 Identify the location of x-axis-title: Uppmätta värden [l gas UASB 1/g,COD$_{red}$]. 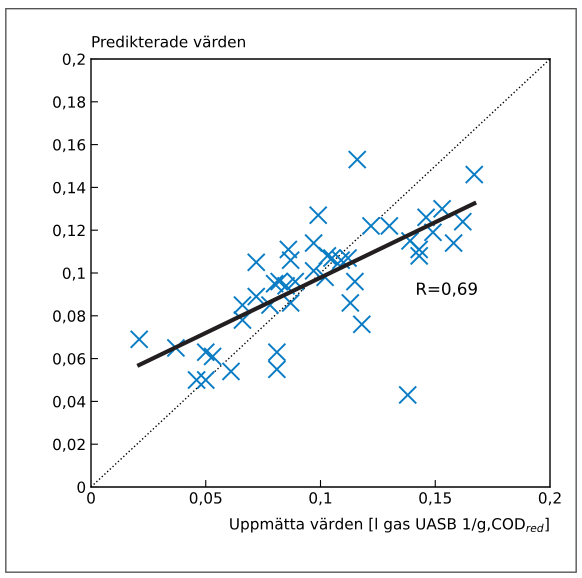
(389, 525).